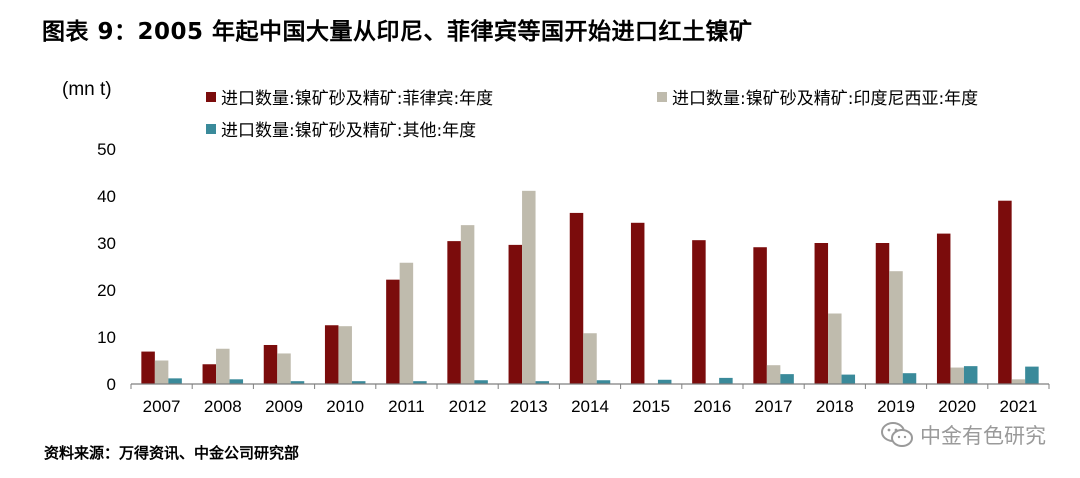  I want to click on source-note: 资料来源：万得资讯、中金公司研究部, so click(172, 453).